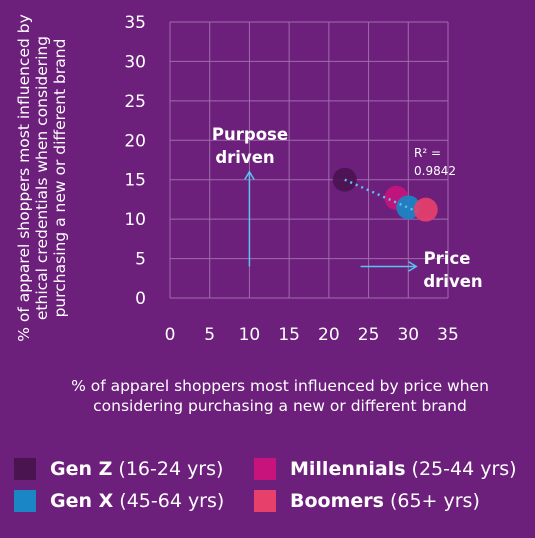 This screenshot has width=535, height=538. What do you see at coordinates (81, 469) in the screenshot?
I see `legend-name-gen-z: Gen Z` at bounding box center [81, 469].